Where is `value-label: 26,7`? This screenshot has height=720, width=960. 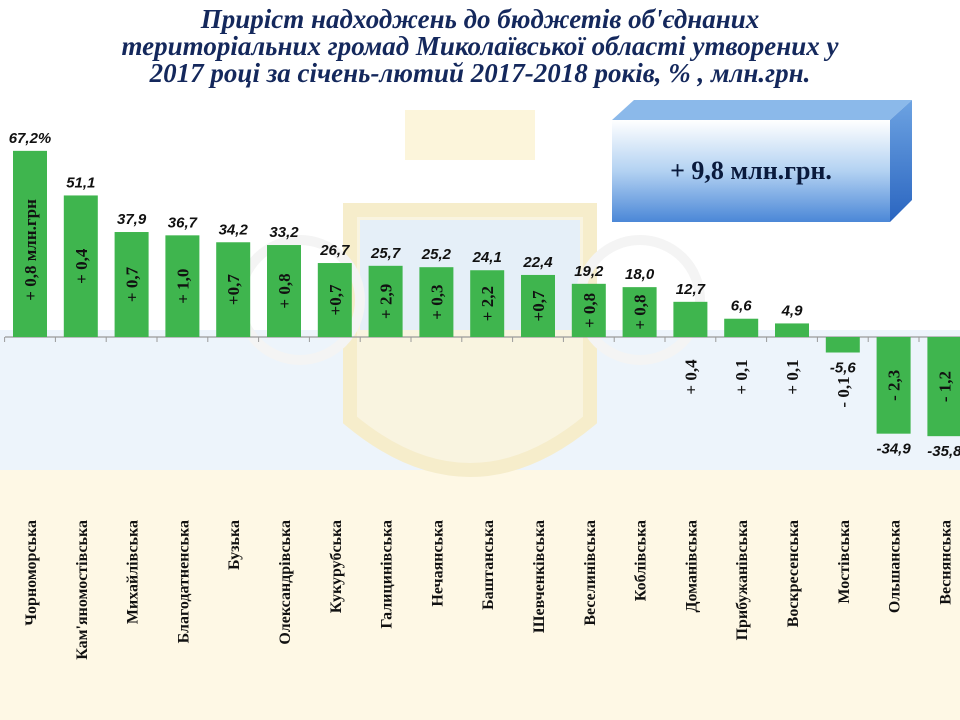 value-label: 26,7 is located at coordinates (334, 250).